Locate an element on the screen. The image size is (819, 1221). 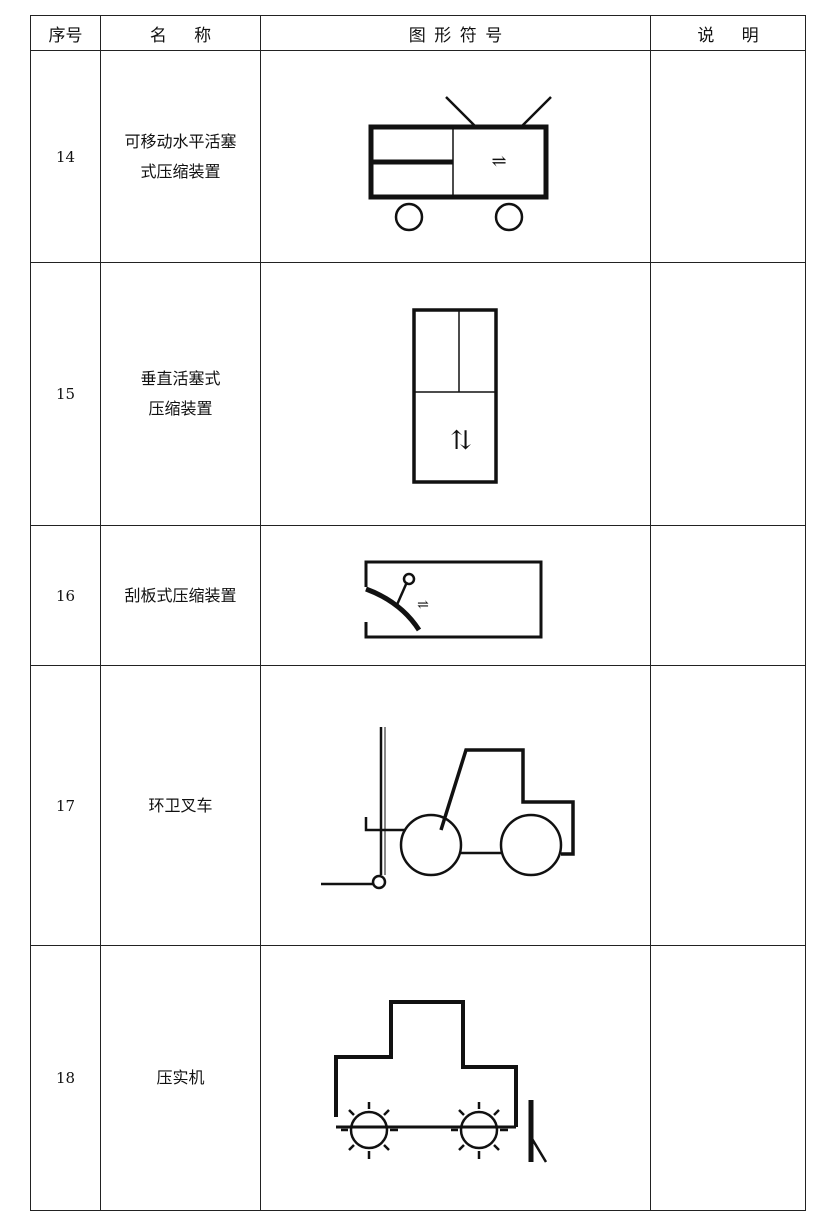
symbol: ⇅ is located at coordinates (455, 395).